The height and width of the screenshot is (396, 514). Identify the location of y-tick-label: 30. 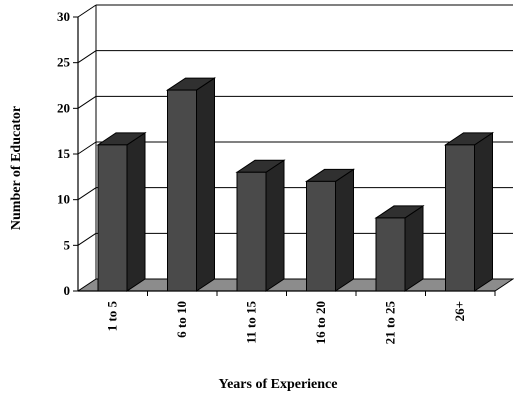
(63, 16).